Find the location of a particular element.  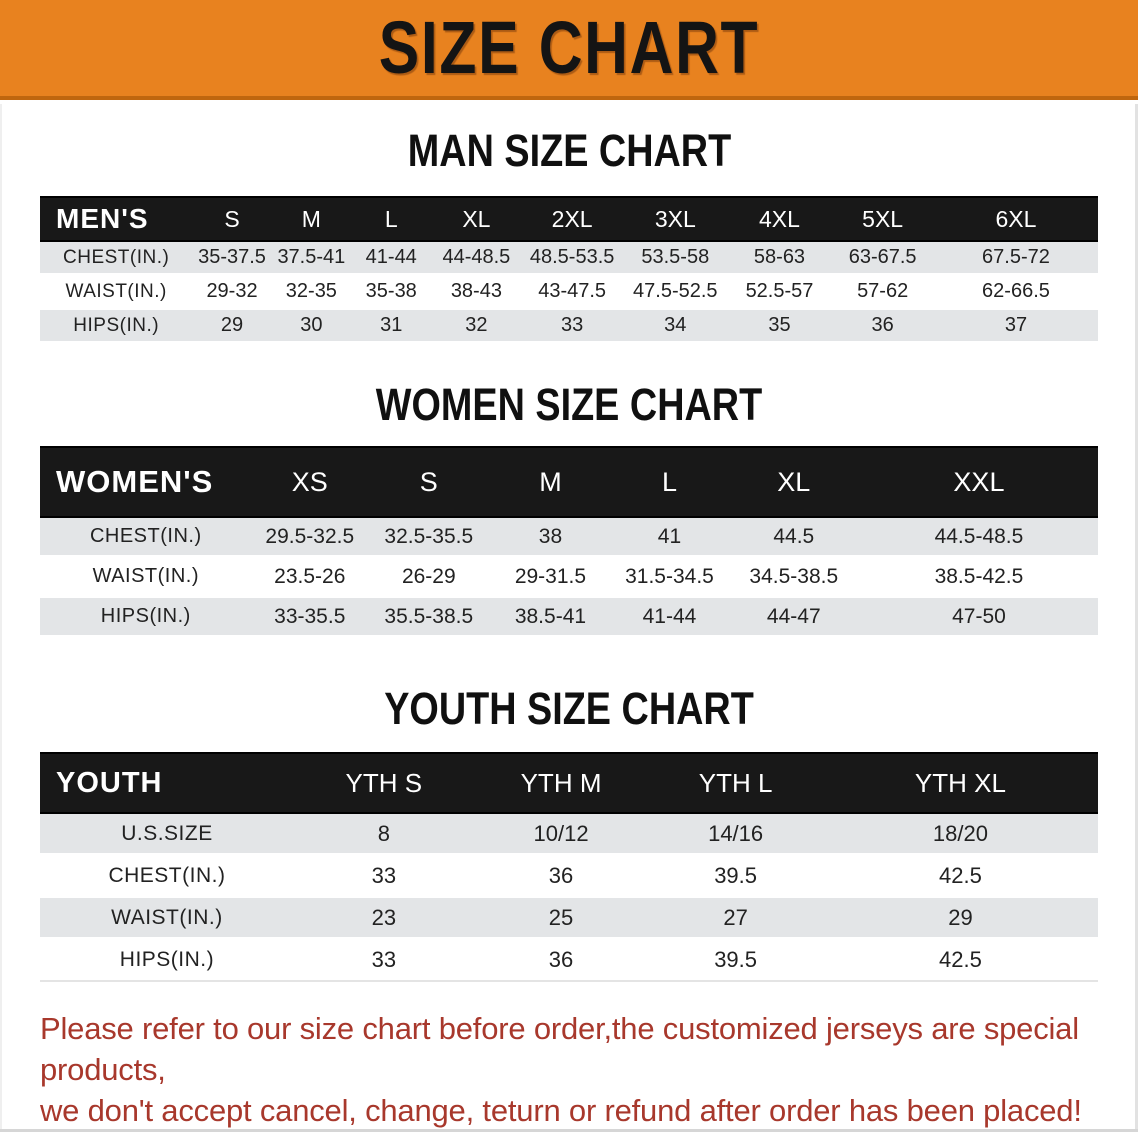

size-value-cell: 48.5-53.5 is located at coordinates (572, 259).